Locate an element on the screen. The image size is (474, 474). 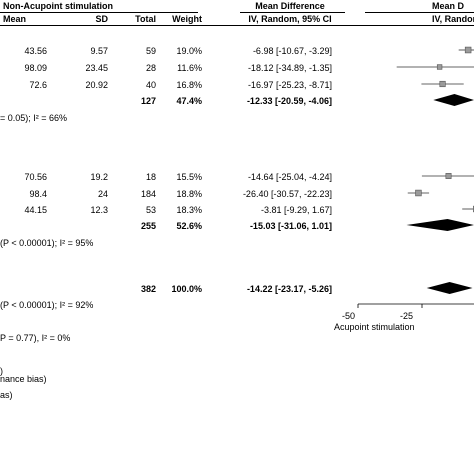
col-sd: SD is located at coordinates (101, 19).